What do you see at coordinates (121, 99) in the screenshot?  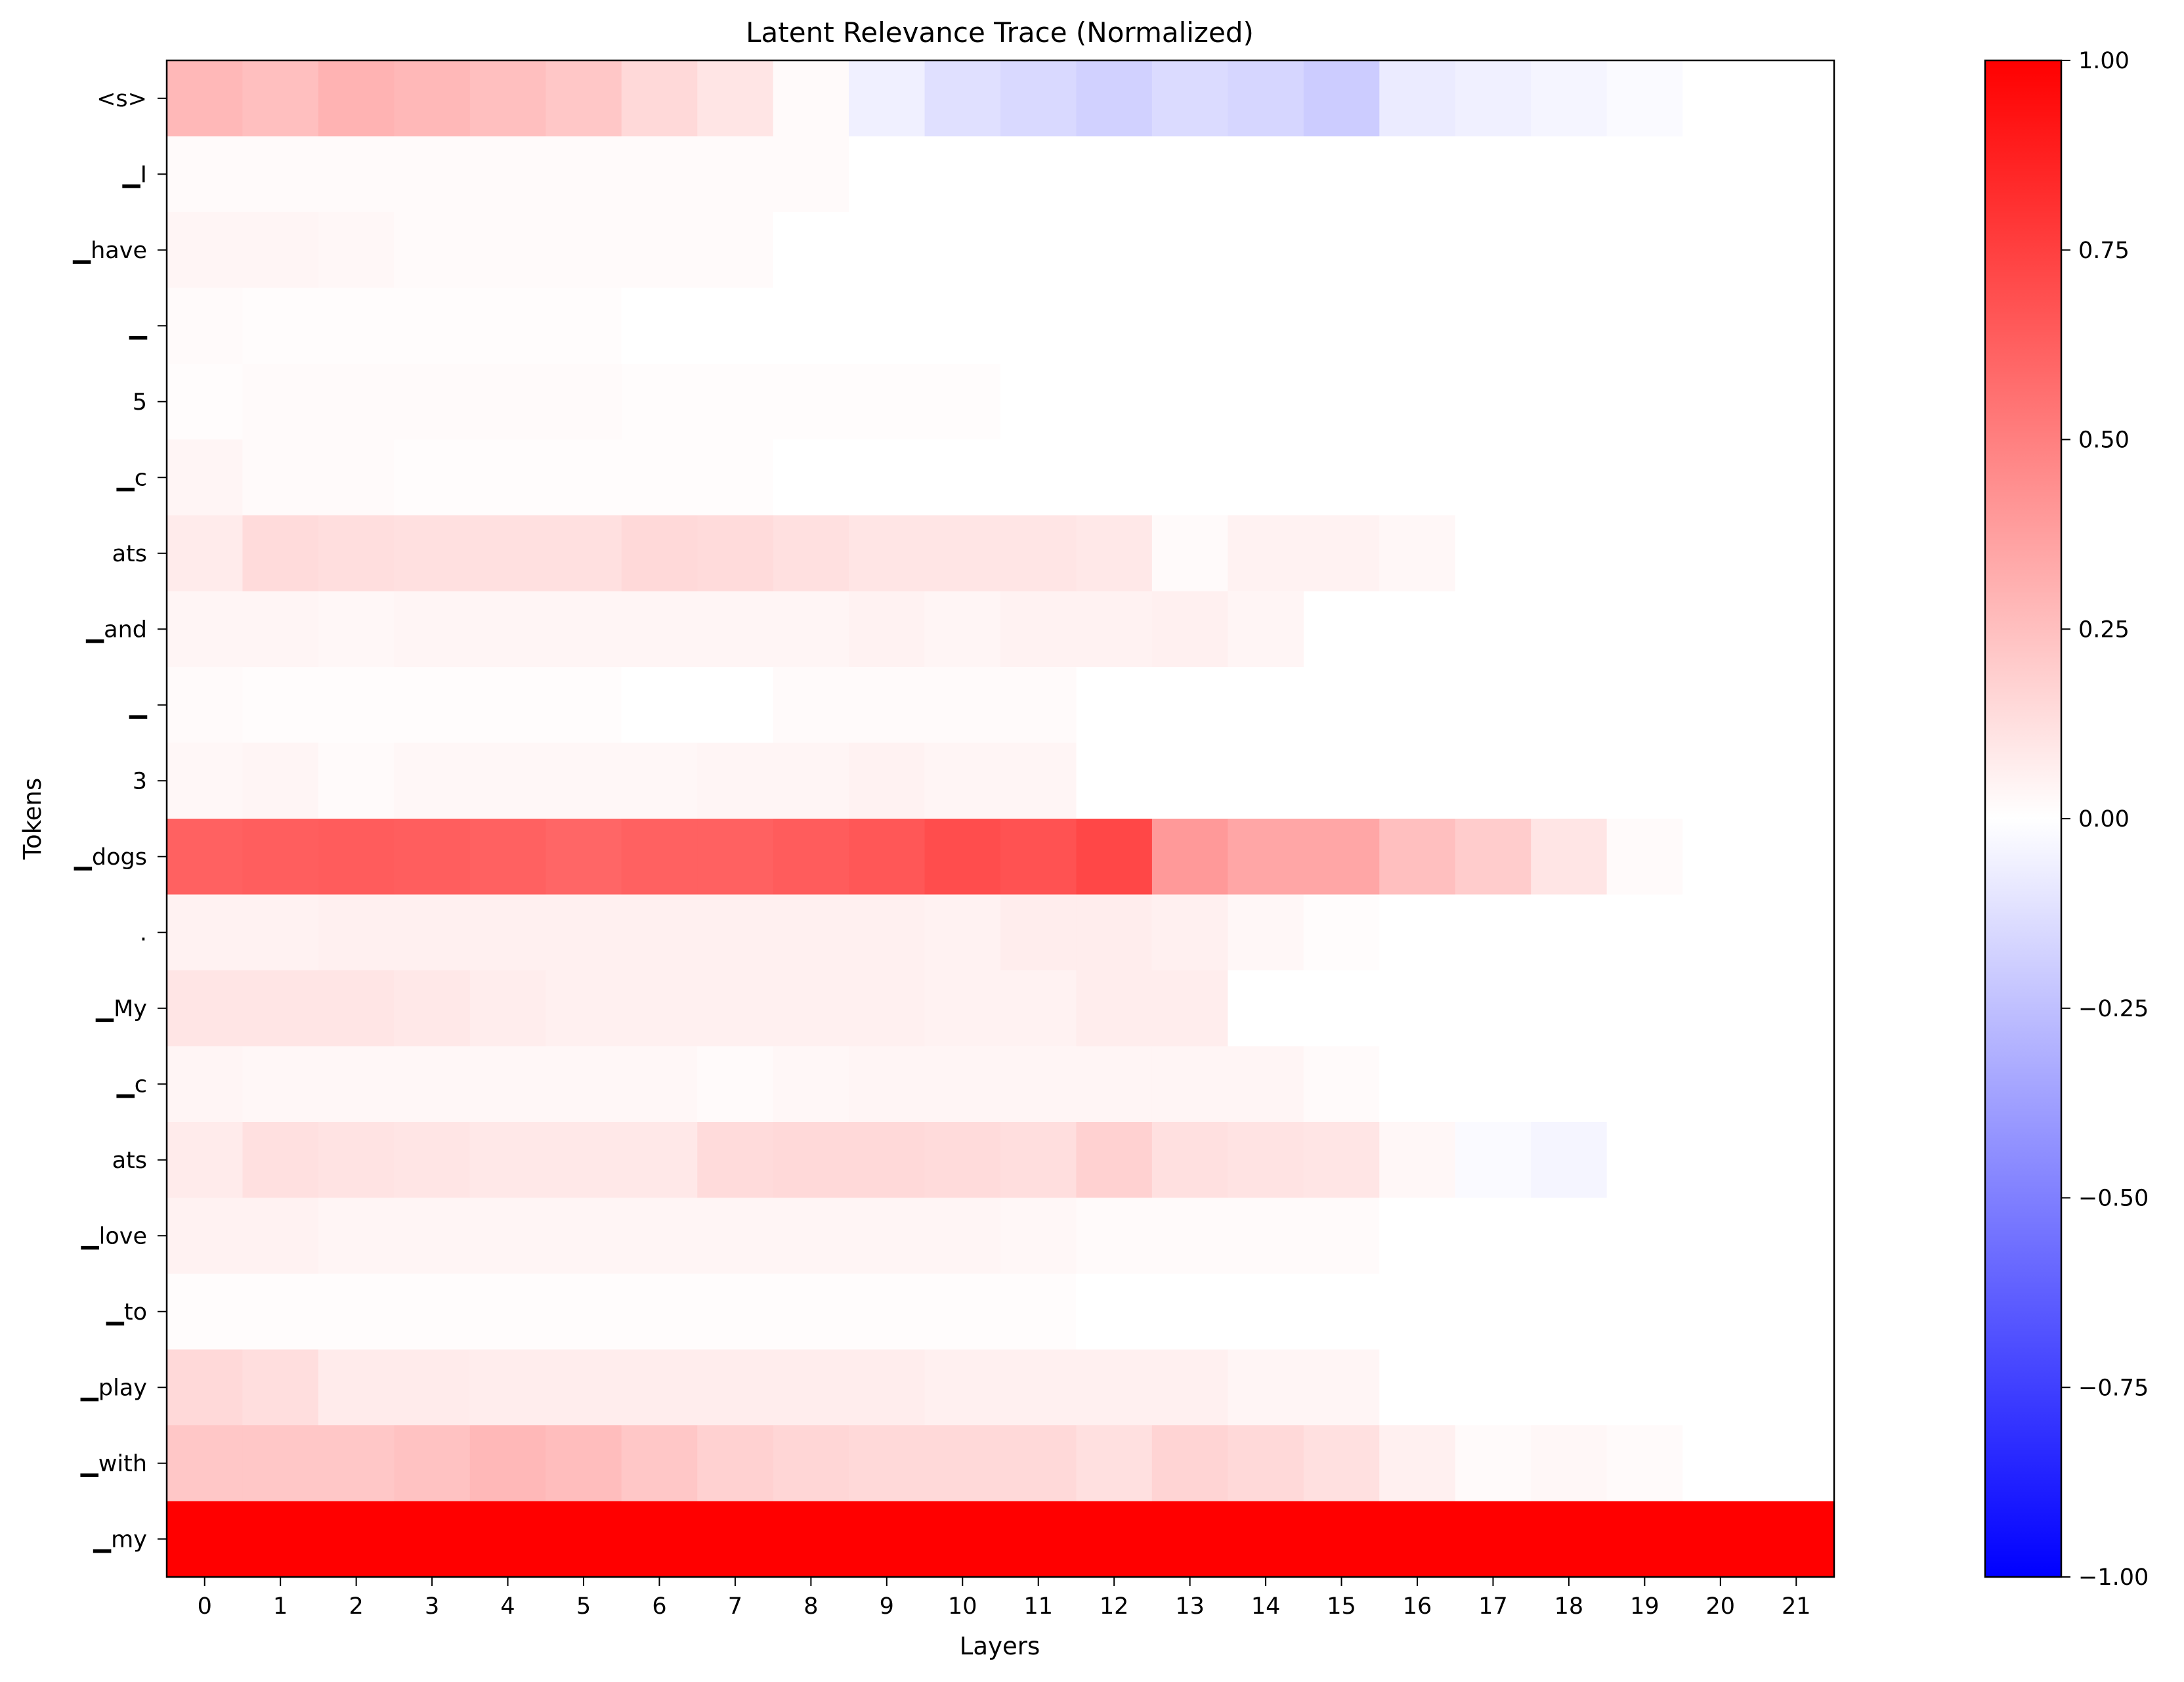 I see `y-tick-label: <s>` at bounding box center [121, 99].